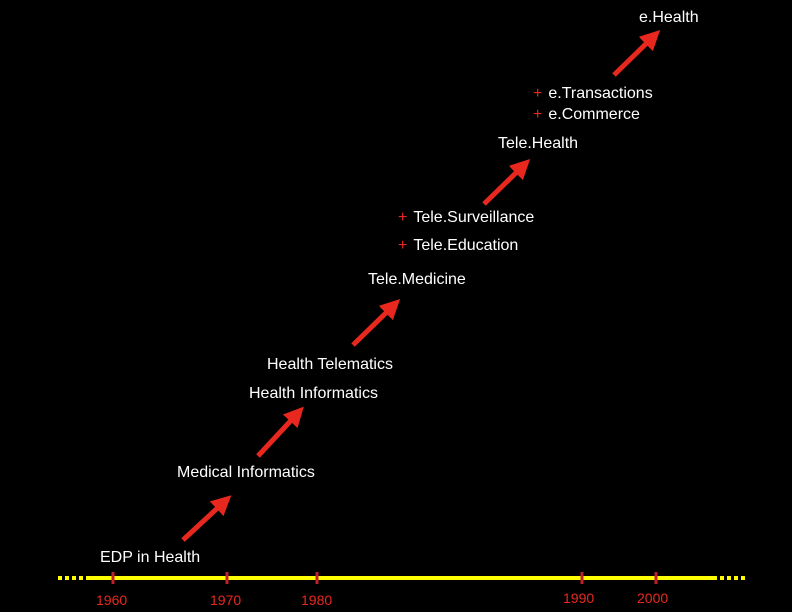  Describe the element at coordinates (313, 393) in the screenshot. I see `label-health-informatics: Health Informatics` at that location.